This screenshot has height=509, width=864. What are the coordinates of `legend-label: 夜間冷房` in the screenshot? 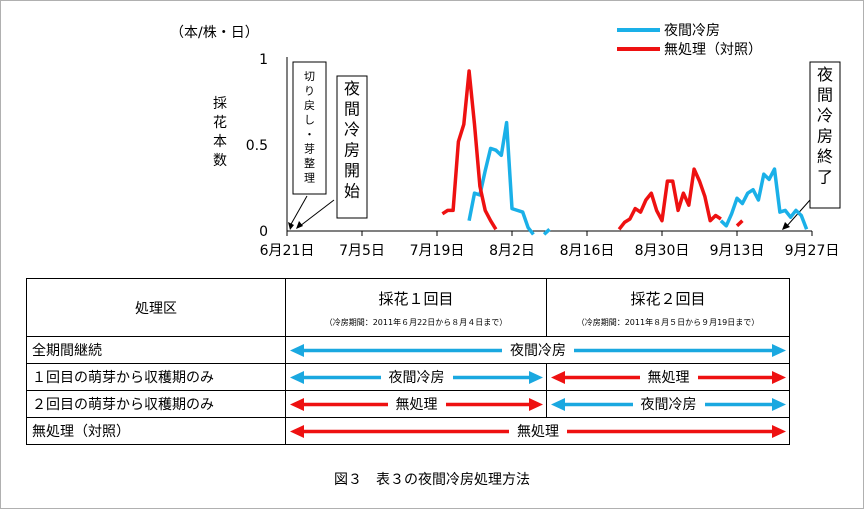 It's located at (692, 31).